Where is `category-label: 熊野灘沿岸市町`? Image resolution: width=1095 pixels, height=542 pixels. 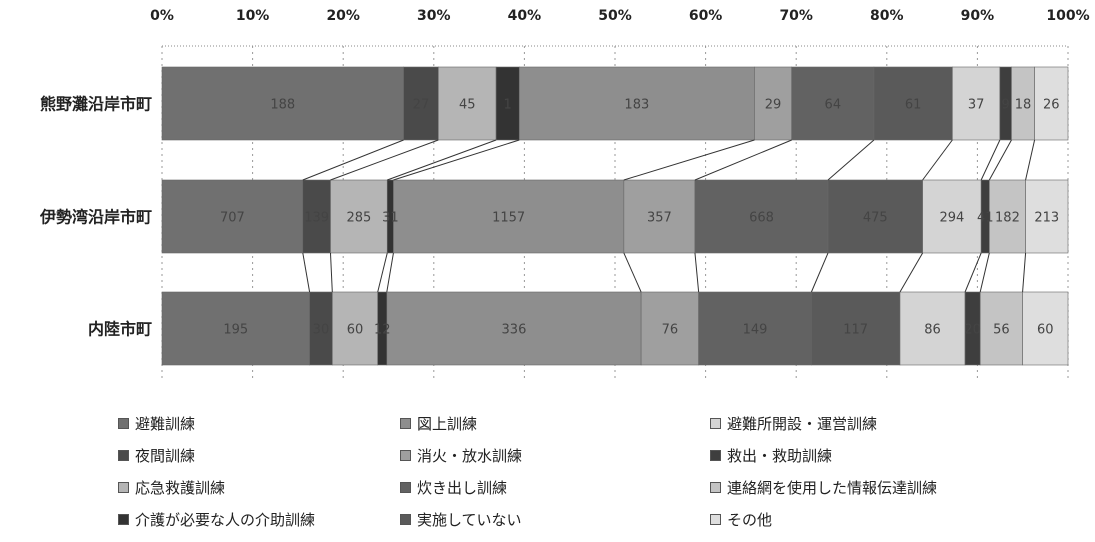 category-label: 熊野灘沿岸市町 is located at coordinates (96, 104).